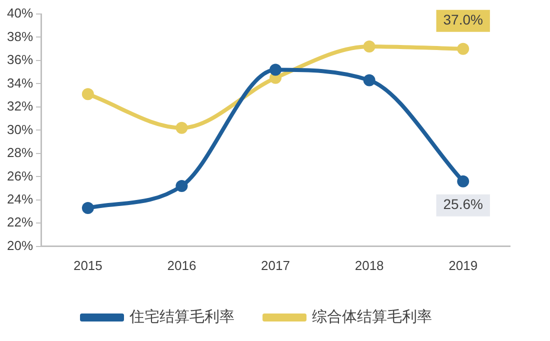  What do you see at coordinates (20, 82) in the screenshot?
I see `y-tick-label: 34%` at bounding box center [20, 82].